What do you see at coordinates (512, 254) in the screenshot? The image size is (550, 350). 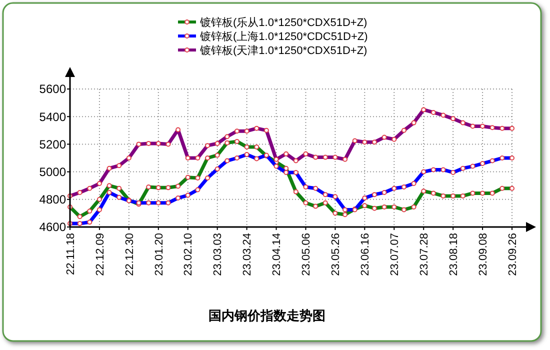 I see `x-tick-label: 23.09.26` at bounding box center [512, 254].